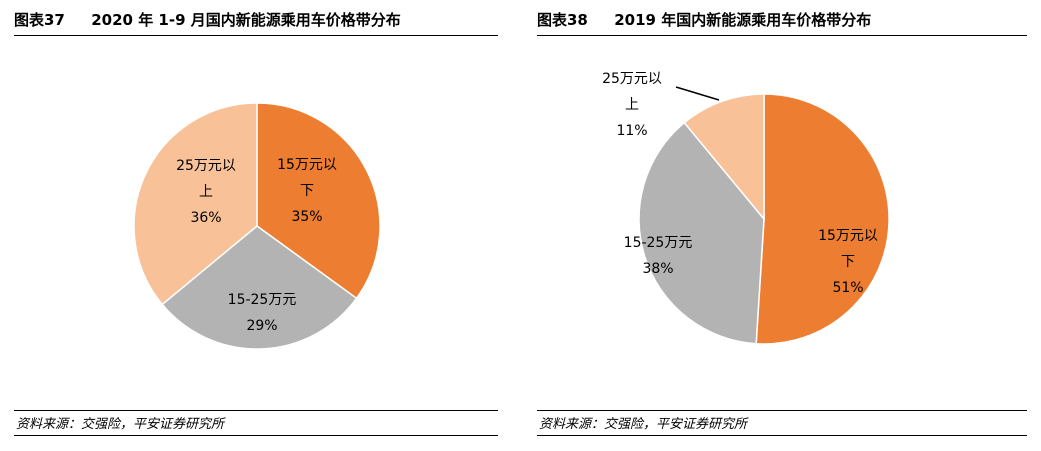 The image size is (1041, 451). Describe the element at coordinates (782, 410) in the screenshot. I see `figure-38-bottom-rule` at that location.